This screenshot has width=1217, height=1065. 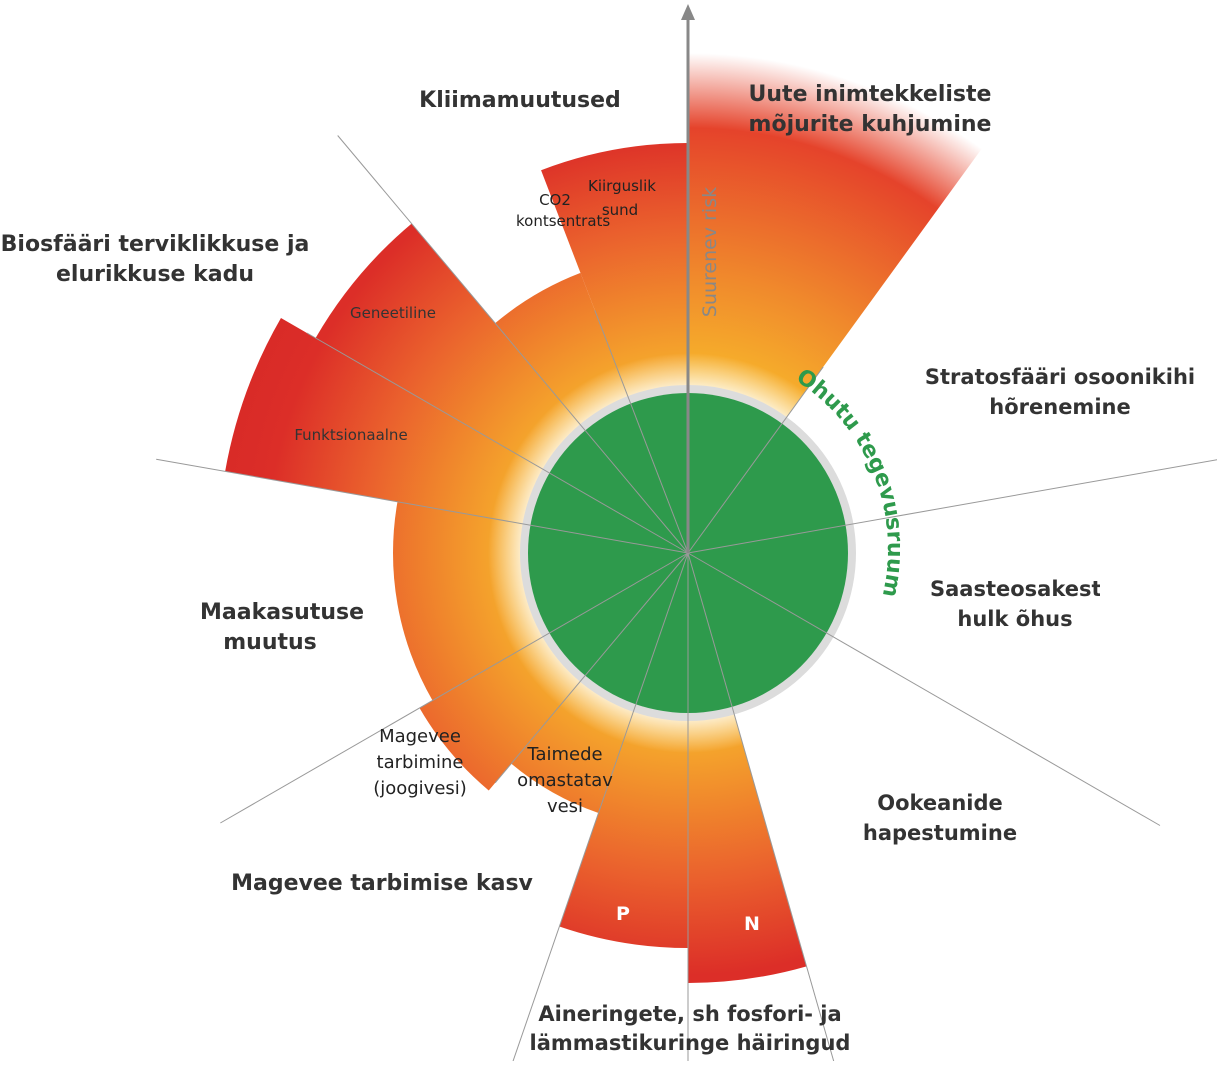 I want to click on label-box: Stratosfääri osoonikihi hõrenemine, so click(x=1060, y=392).